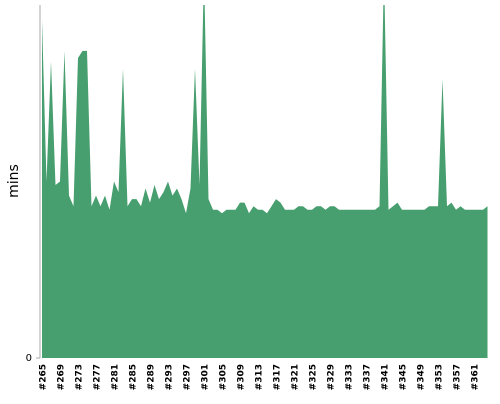  I want to click on x-tick-label: #317, so click(278, 377).